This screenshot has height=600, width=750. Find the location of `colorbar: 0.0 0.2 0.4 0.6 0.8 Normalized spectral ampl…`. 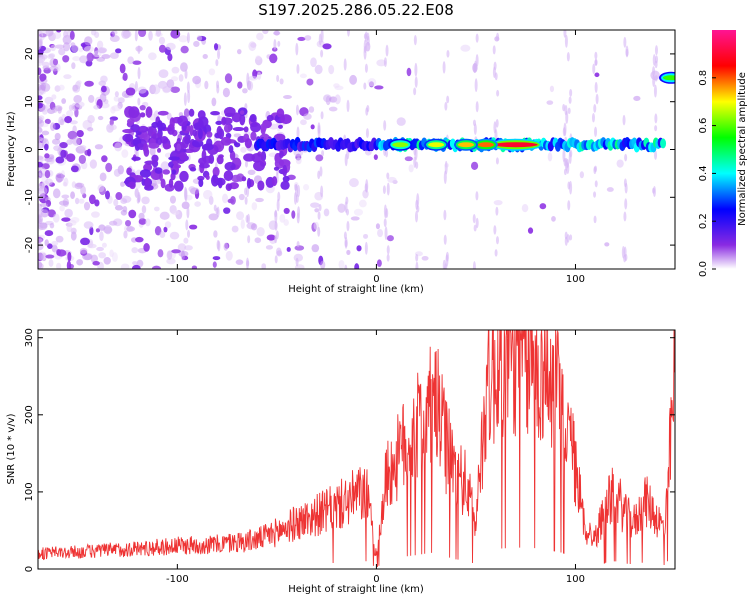

colorbar: 0.0 0.2 0.4 0.6 0.8 Normalized spectral ampl… is located at coordinates (723, 153).